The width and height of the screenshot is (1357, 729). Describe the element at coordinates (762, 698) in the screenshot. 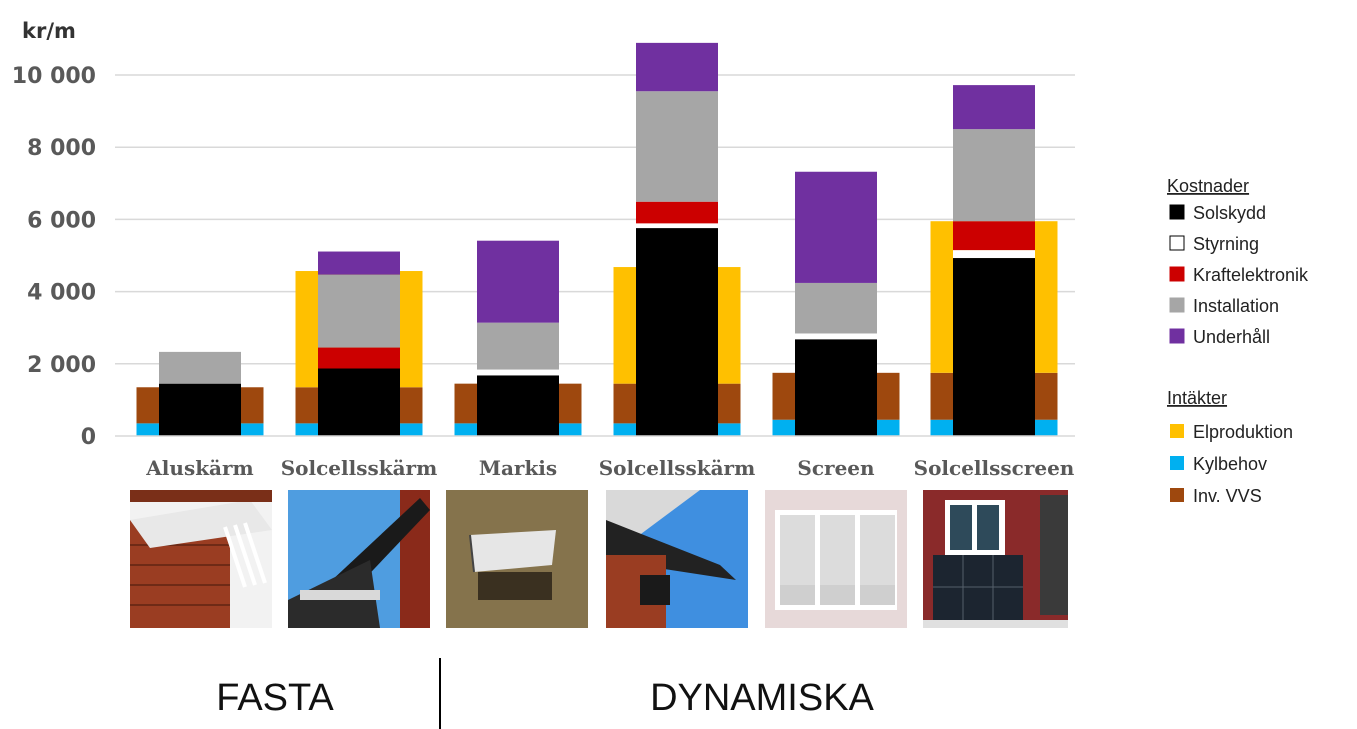

I see `group-label-dynamiska: DYNAMISKA` at that location.